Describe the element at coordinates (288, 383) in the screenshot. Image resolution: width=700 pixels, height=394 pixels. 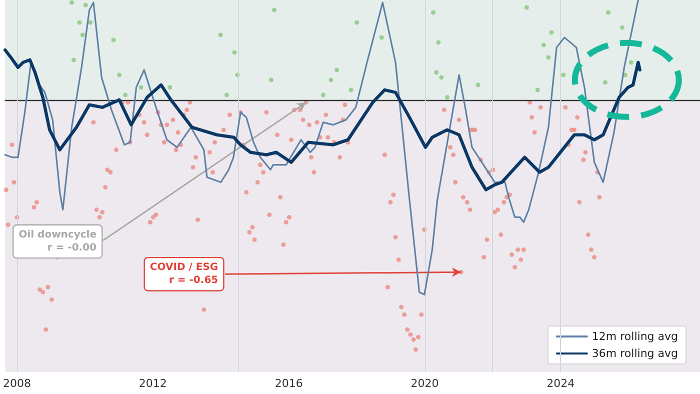
I see `x-tick-label: 2016` at that location.